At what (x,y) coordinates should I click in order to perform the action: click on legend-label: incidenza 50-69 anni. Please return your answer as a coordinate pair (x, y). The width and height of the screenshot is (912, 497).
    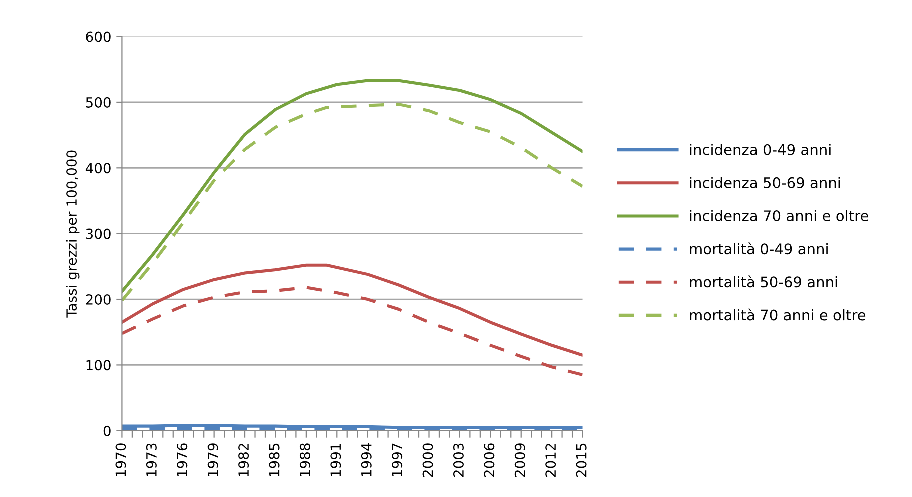
    Looking at the image, I should click on (765, 182).